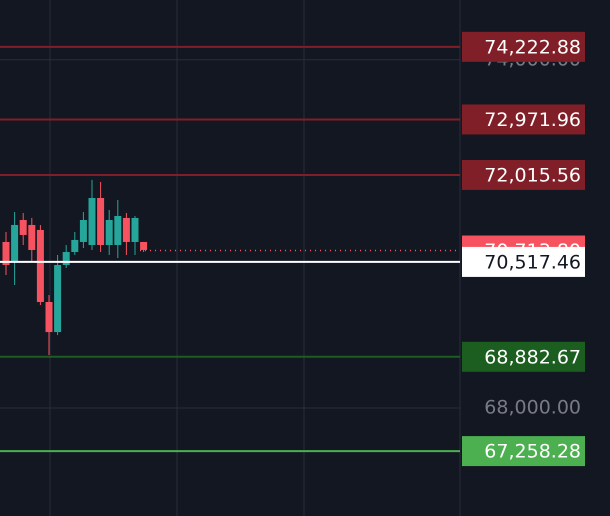  Describe the element at coordinates (532, 408) in the screenshot. I see `y-tick-label: 68,000.00` at that location.